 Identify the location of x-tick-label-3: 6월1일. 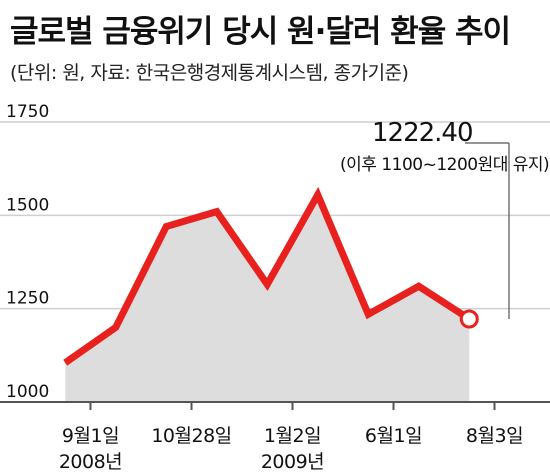
(393, 436).